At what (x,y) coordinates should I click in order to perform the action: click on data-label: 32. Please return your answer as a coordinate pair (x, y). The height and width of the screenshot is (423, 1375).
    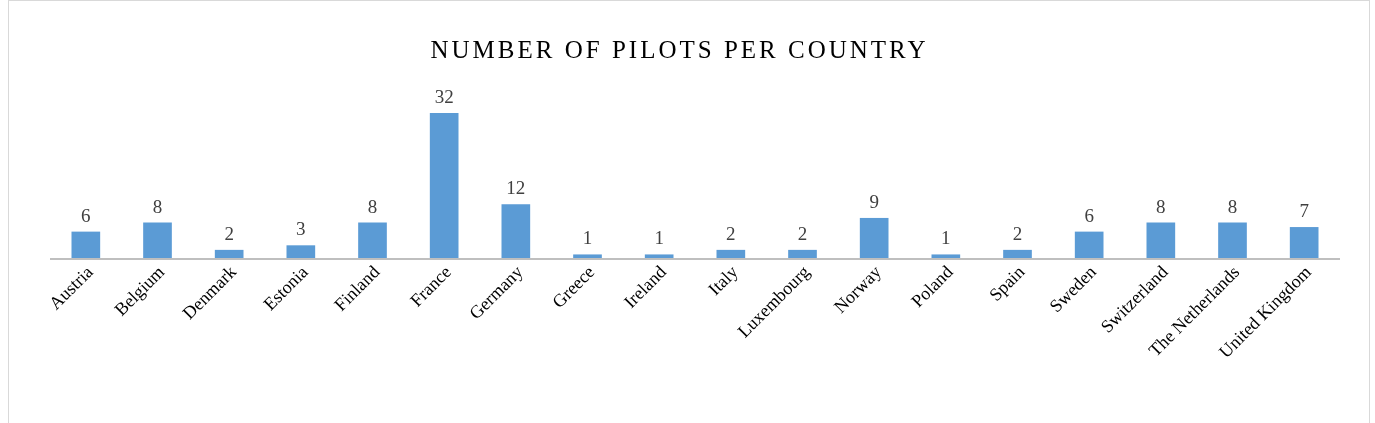
    Looking at the image, I should click on (444, 96).